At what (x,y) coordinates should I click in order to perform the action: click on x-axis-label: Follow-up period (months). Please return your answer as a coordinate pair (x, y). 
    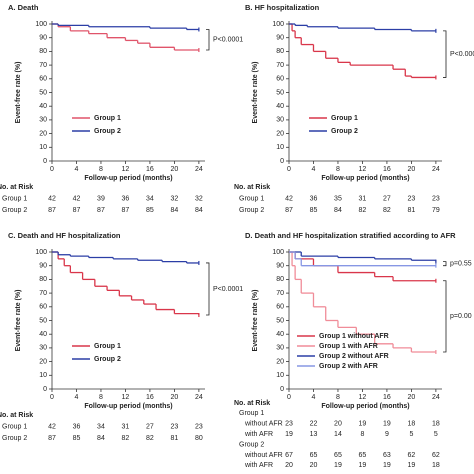
    Looking at the image, I should click on (128, 178).